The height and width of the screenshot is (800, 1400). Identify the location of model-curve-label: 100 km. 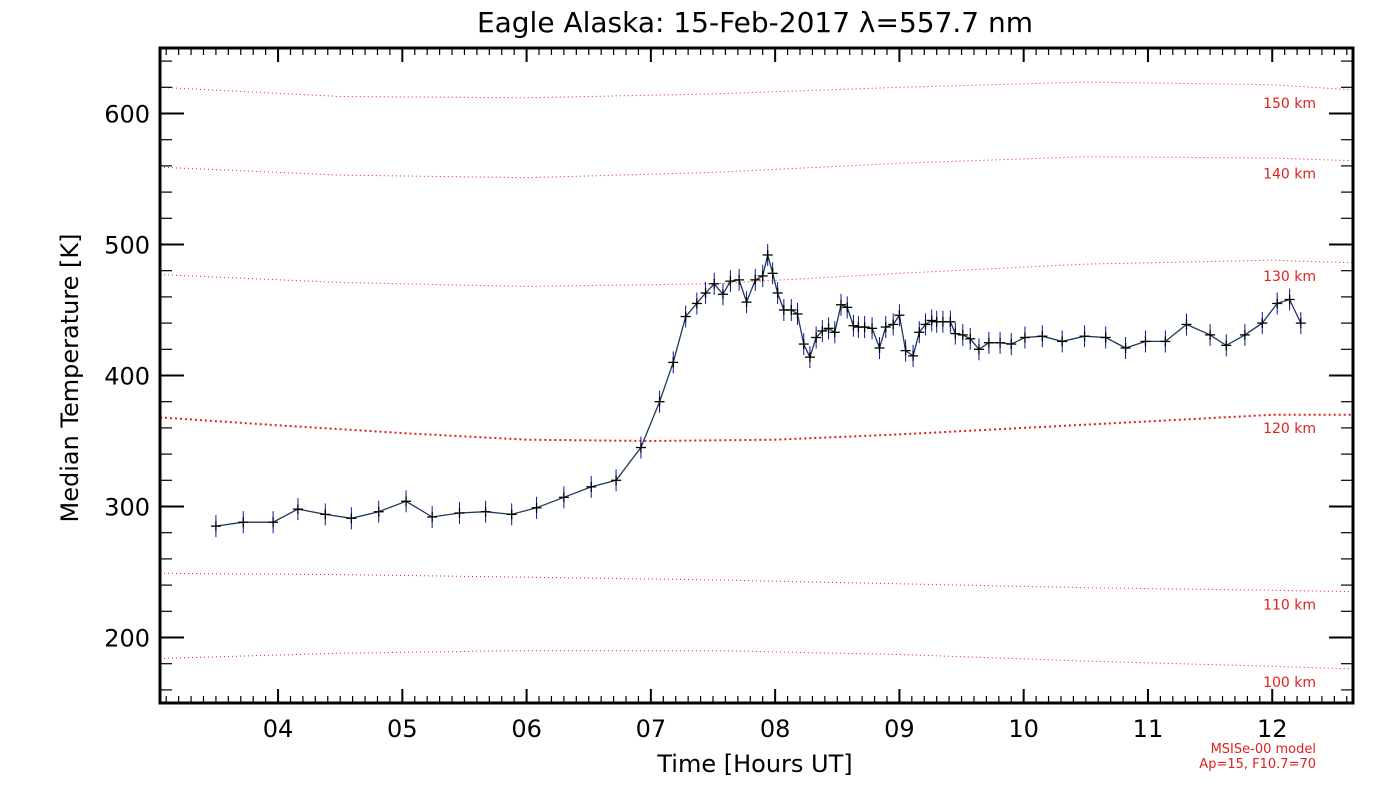
(1289, 683).